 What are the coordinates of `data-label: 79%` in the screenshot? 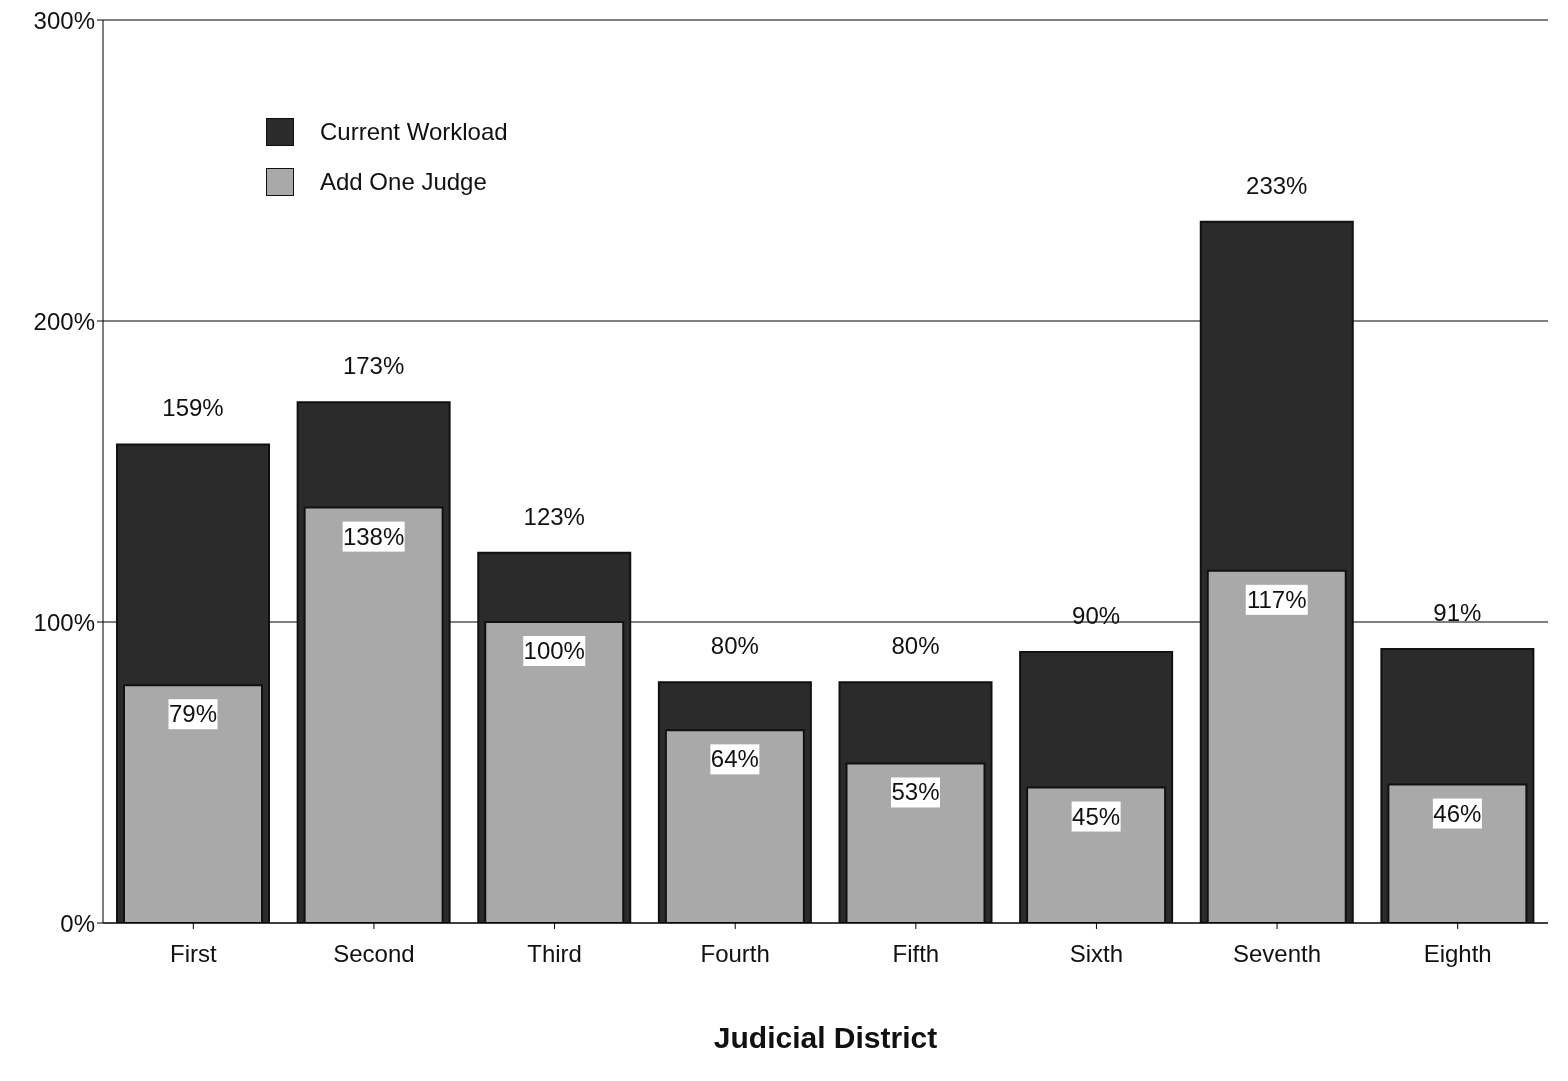 It's located at (193, 714).